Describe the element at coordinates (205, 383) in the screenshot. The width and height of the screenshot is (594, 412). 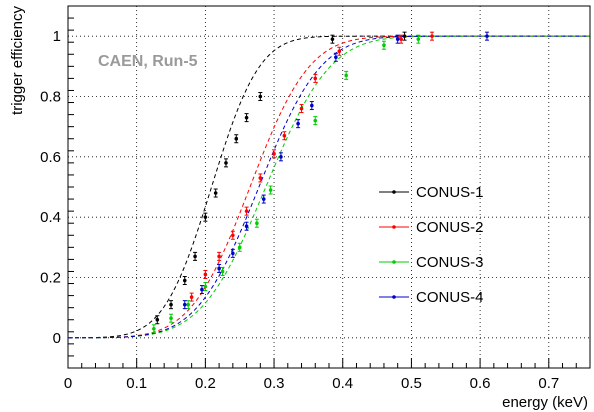
I see `x-tick-label: 0.2` at that location.